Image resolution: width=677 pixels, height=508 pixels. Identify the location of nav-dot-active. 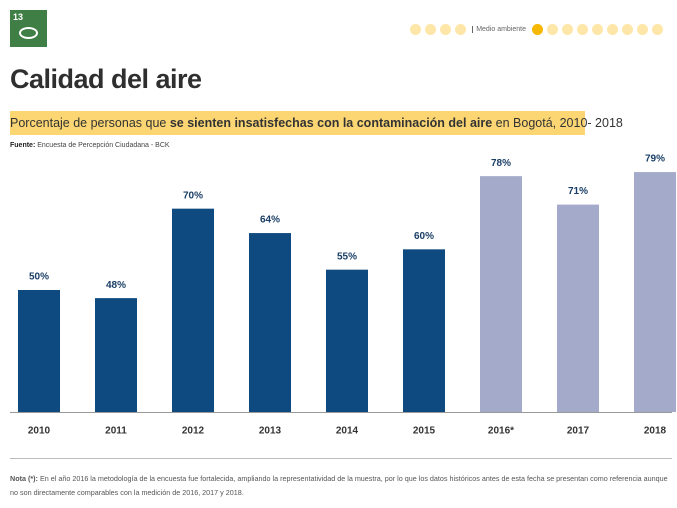
(537, 29).